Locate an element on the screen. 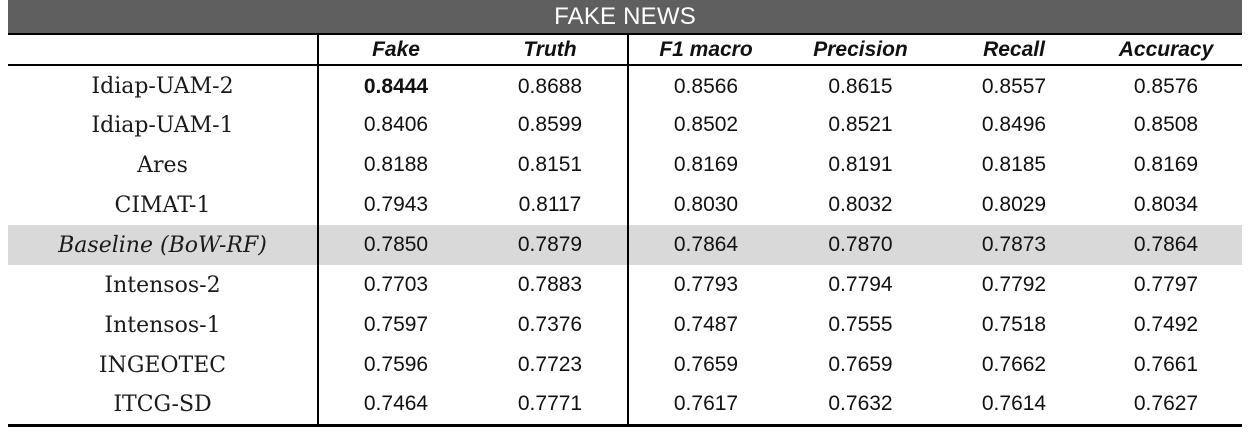  accuracy-score: 0.7797 is located at coordinates (1166, 284).